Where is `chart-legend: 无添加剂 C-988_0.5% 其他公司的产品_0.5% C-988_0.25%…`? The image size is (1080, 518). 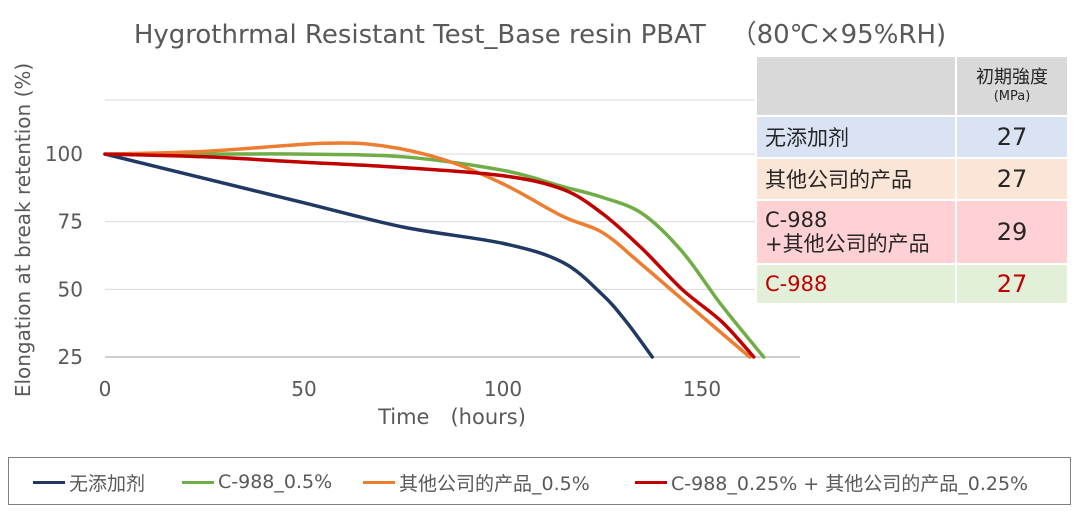
chart-legend: 无添加剂 C-988_0.5% 其他公司的产品_0.5% C-988_0.25%… is located at coordinates (539, 481).